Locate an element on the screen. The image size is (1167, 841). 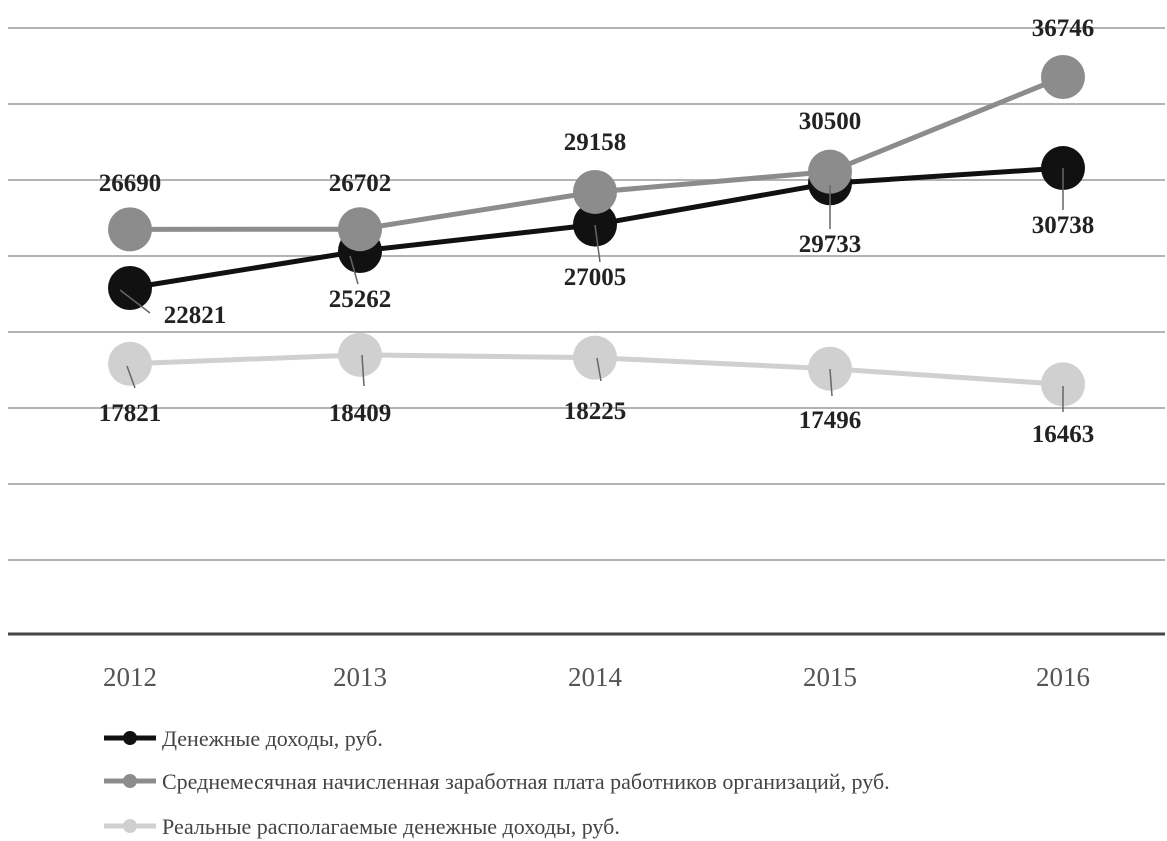
legend-label: Денежные доходы, руб. is located at coordinates (272, 738).